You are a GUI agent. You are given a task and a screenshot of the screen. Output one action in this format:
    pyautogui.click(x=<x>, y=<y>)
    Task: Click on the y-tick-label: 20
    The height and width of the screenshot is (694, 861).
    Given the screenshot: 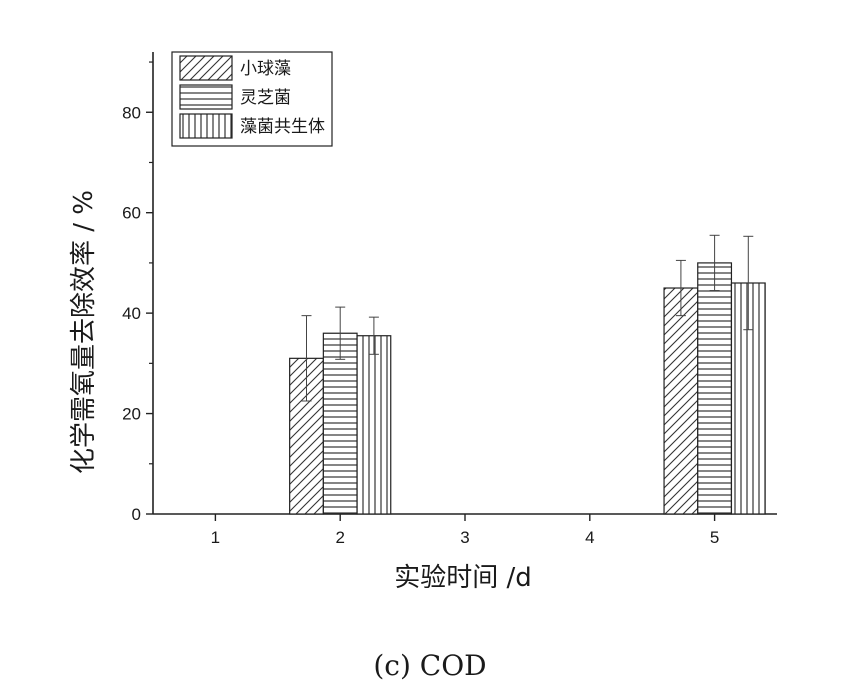 What is the action you would take?
    pyautogui.click(x=131, y=414)
    